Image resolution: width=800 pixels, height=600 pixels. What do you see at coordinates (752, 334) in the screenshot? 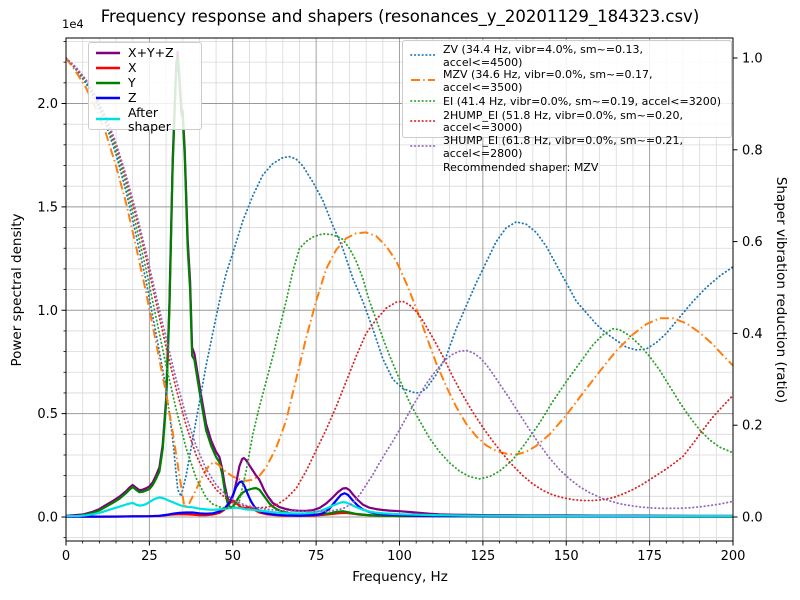
I see `y-right-tick-label: 0.4` at bounding box center [752, 334].